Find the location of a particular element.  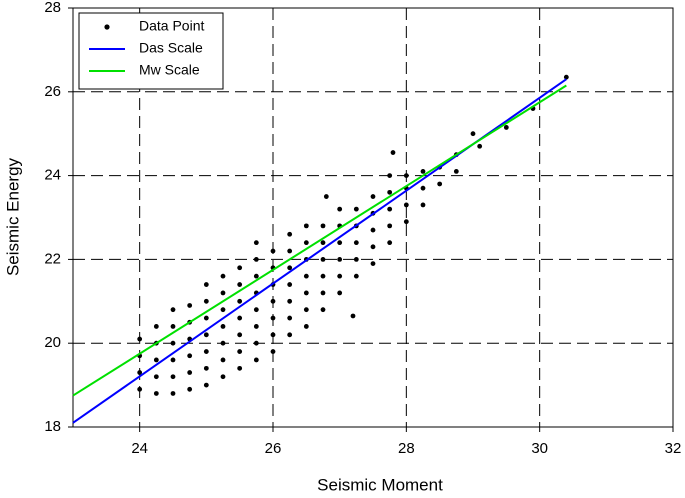

legend-marker is located at coordinates (107, 27).